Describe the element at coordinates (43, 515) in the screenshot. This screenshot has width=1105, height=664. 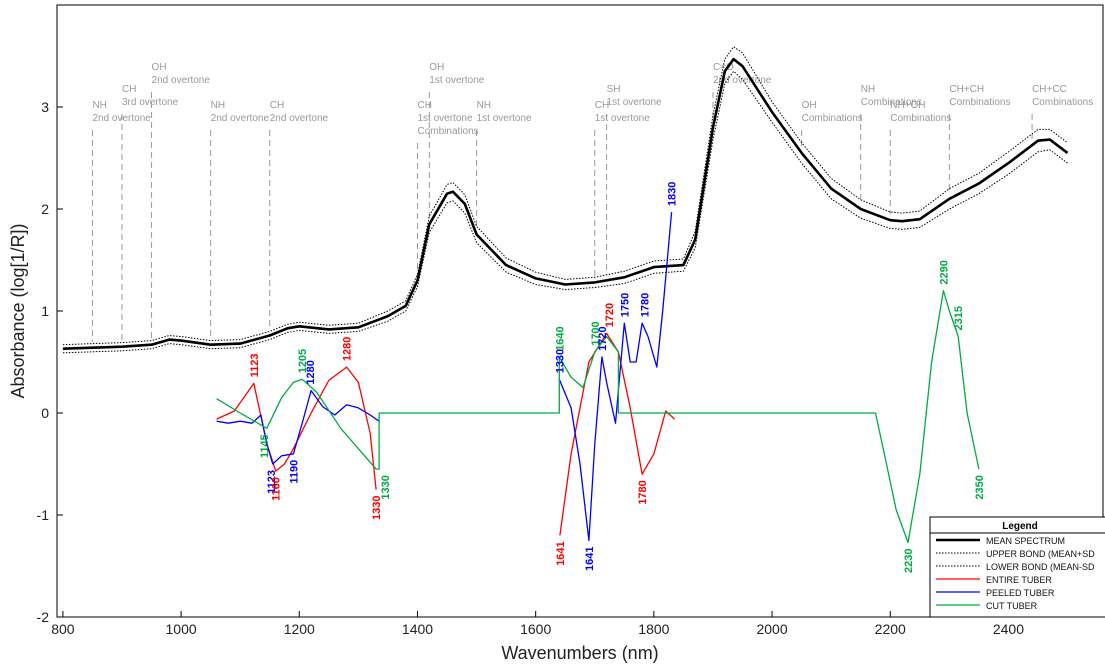
I see `y-tick-label: -1` at that location.